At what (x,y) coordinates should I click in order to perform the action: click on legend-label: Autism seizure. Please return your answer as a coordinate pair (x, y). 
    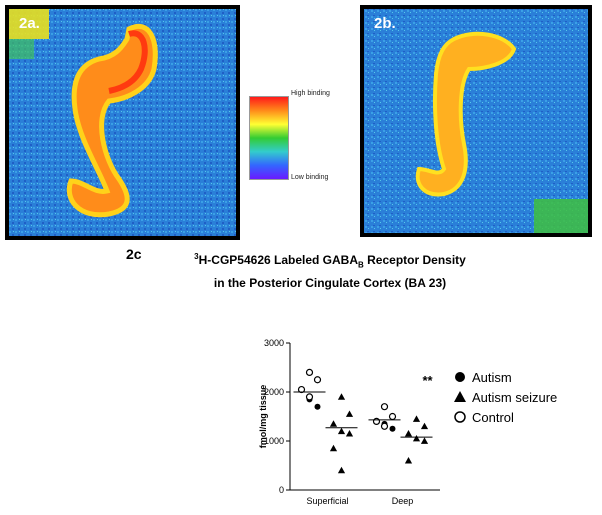
    Looking at the image, I should click on (514, 397).